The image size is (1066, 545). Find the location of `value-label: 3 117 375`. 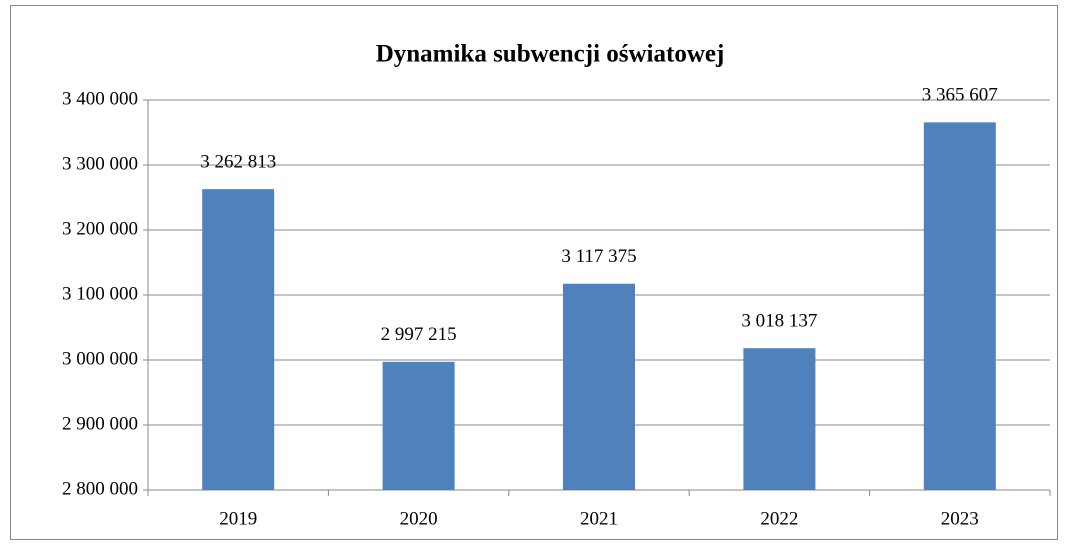

value-label: 3 117 375 is located at coordinates (598, 256).